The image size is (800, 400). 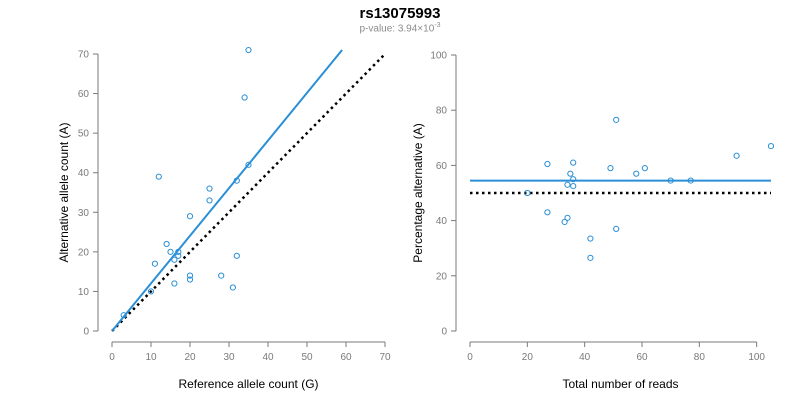 I want to click on x-tick-label: 10, so click(x=151, y=357).